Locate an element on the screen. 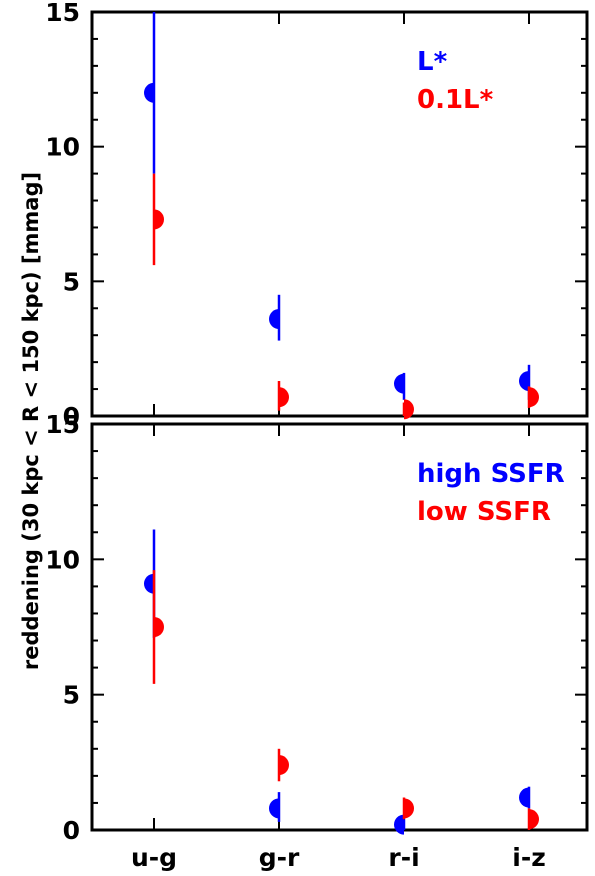  x-tick-label: u-g is located at coordinates (154, 857).